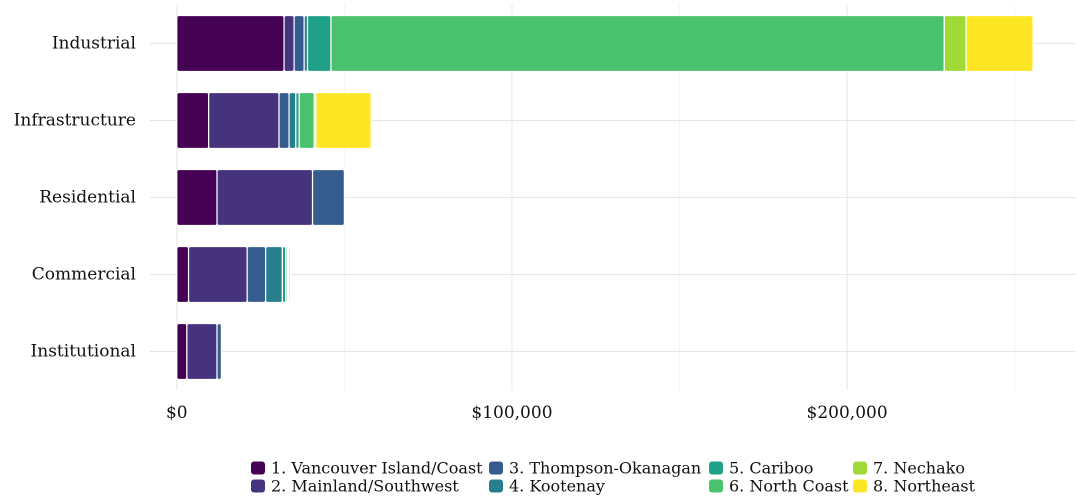 The width and height of the screenshot is (1080, 504). I want to click on legend-item: 1. Vancouver Island/Coast, so click(367, 468).